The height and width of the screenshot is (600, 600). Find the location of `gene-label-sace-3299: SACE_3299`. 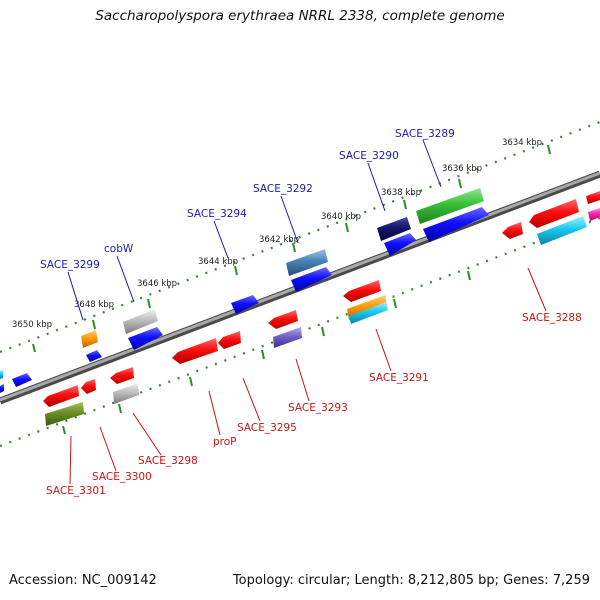

gene-label-sace-3299: SACE_3299 is located at coordinates (70, 265).